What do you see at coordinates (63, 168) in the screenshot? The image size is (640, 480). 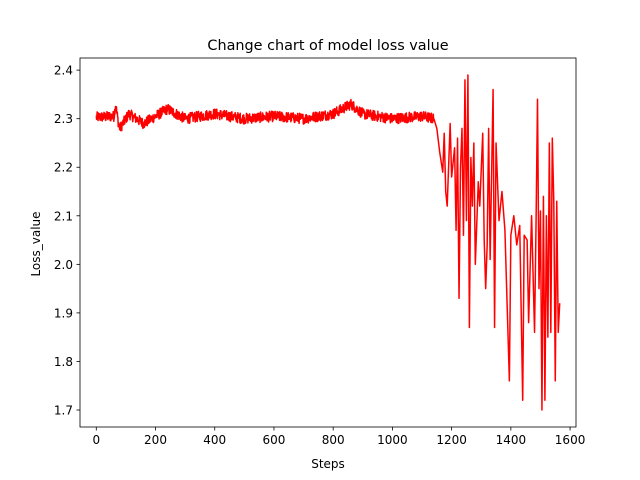 I see `y-tick-label: 2.2` at bounding box center [63, 168].